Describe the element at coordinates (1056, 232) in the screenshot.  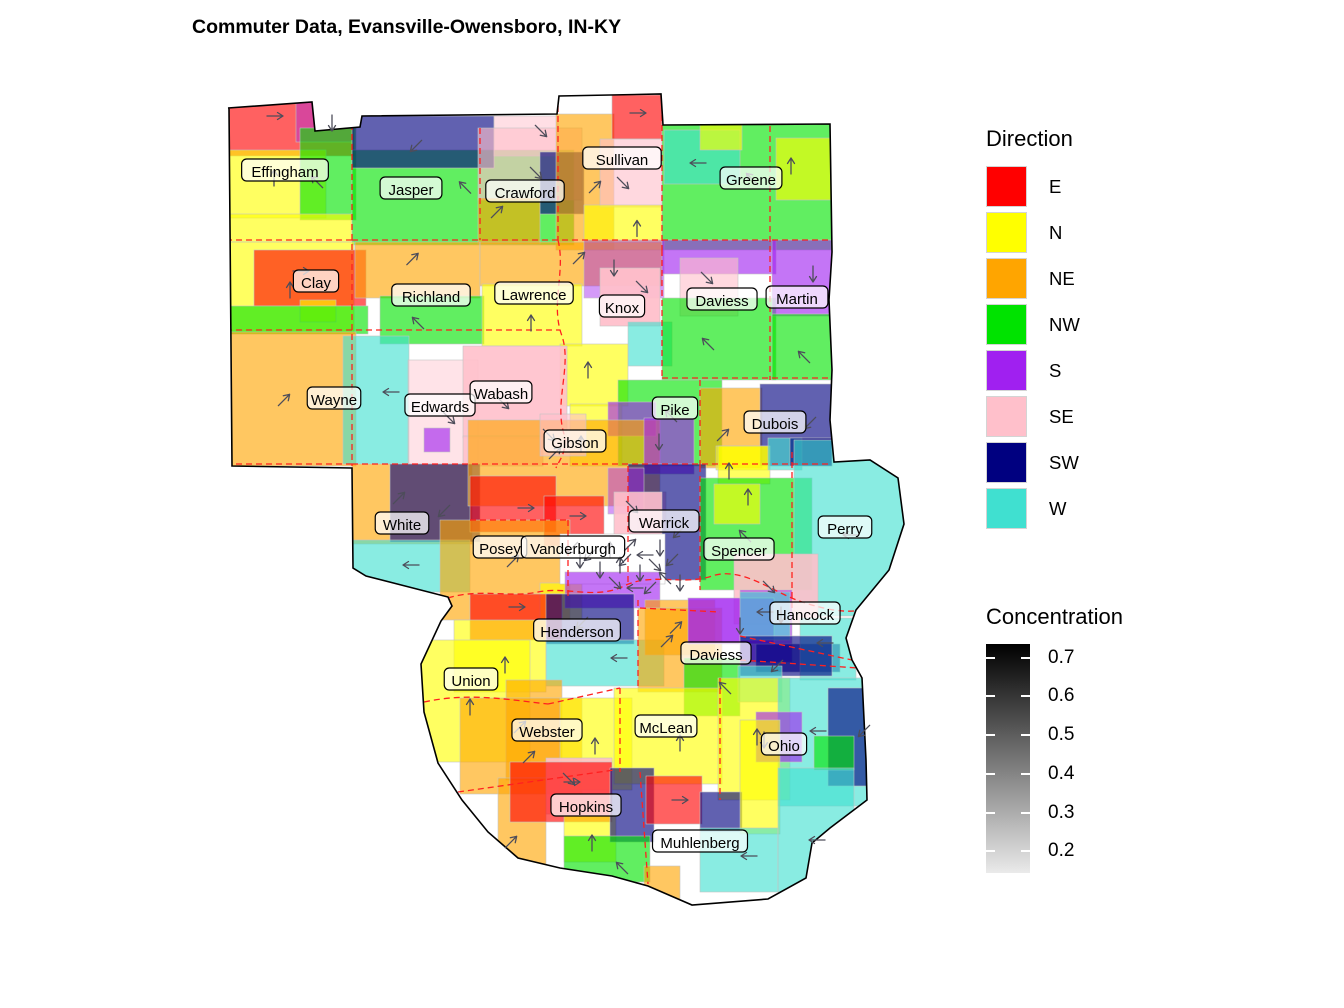
I see `legend-label: N` at that location.